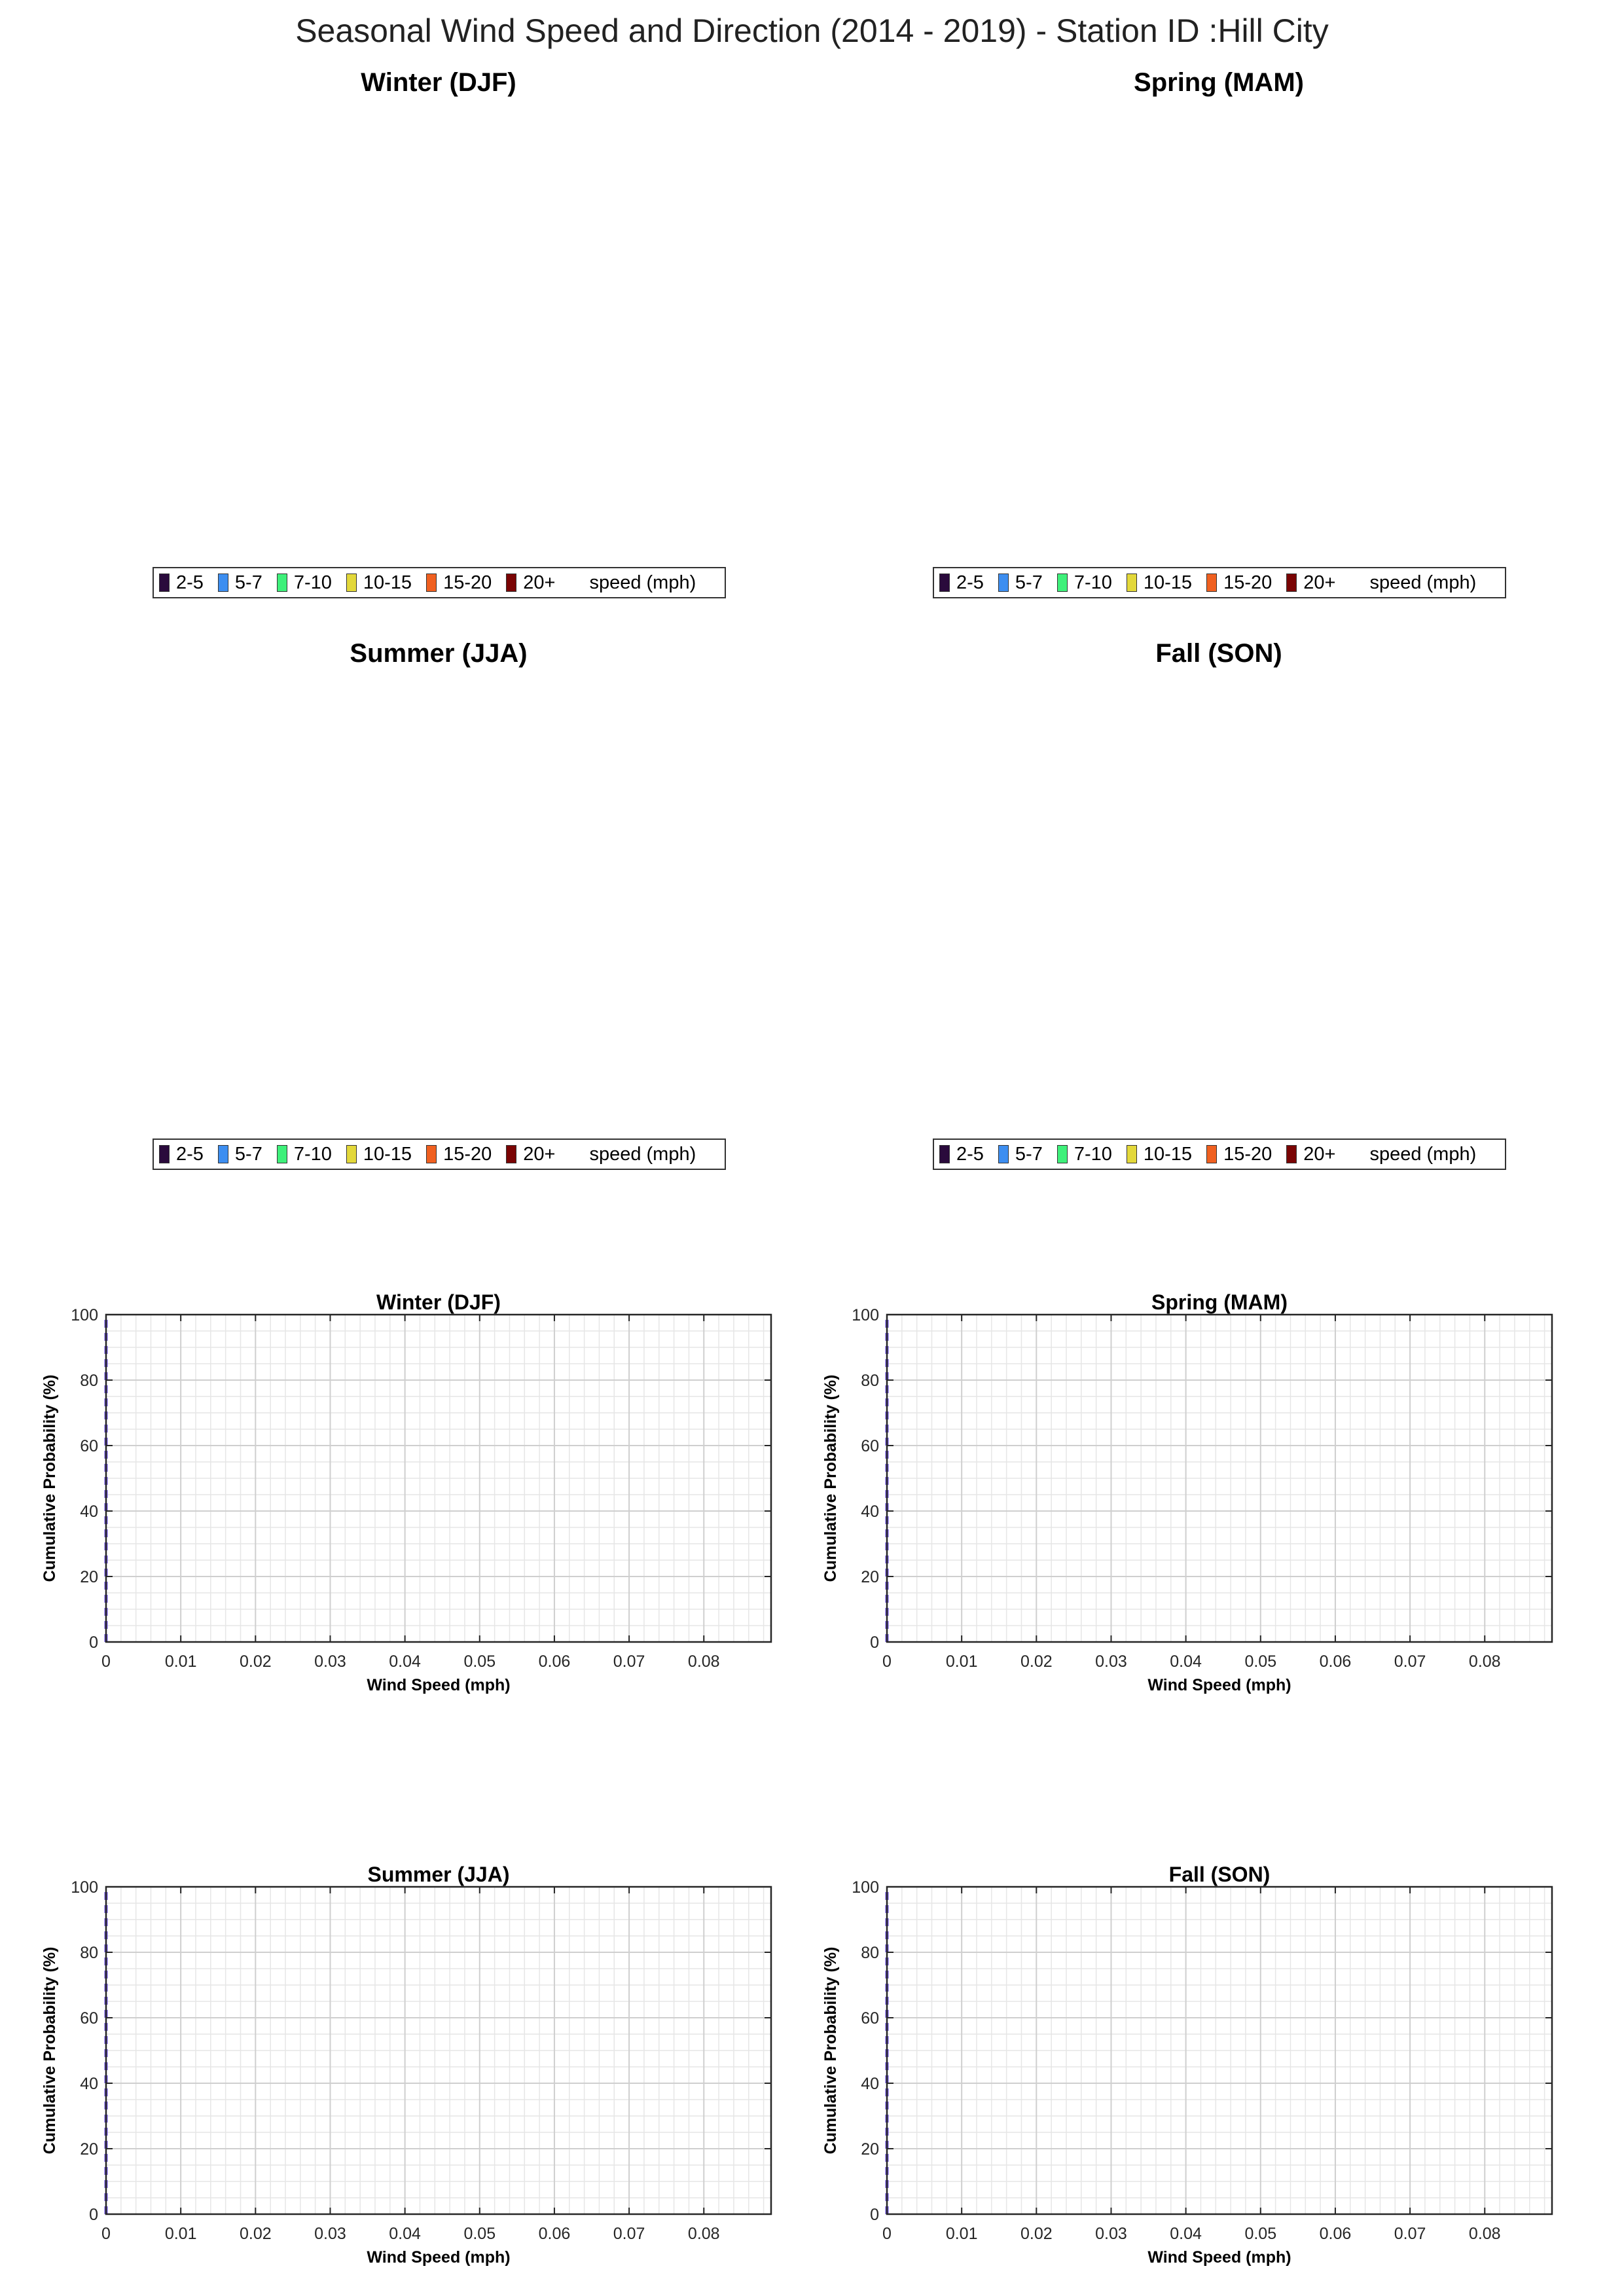 The width and height of the screenshot is (1624, 2296). What do you see at coordinates (1219, 82) in the screenshot?
I see `rose-title-spring: Spring (MAM)` at bounding box center [1219, 82].